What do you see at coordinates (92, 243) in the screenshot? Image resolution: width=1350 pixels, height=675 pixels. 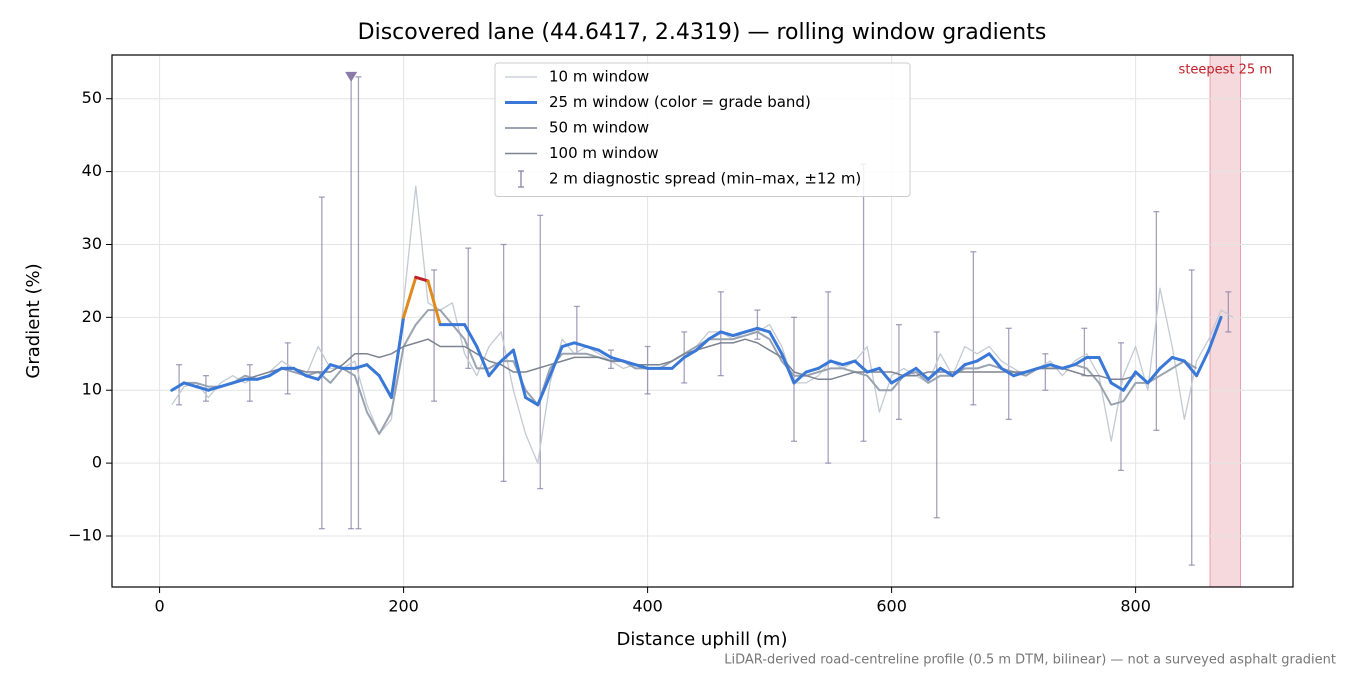 I see `y-tick-label: 30` at bounding box center [92, 243].